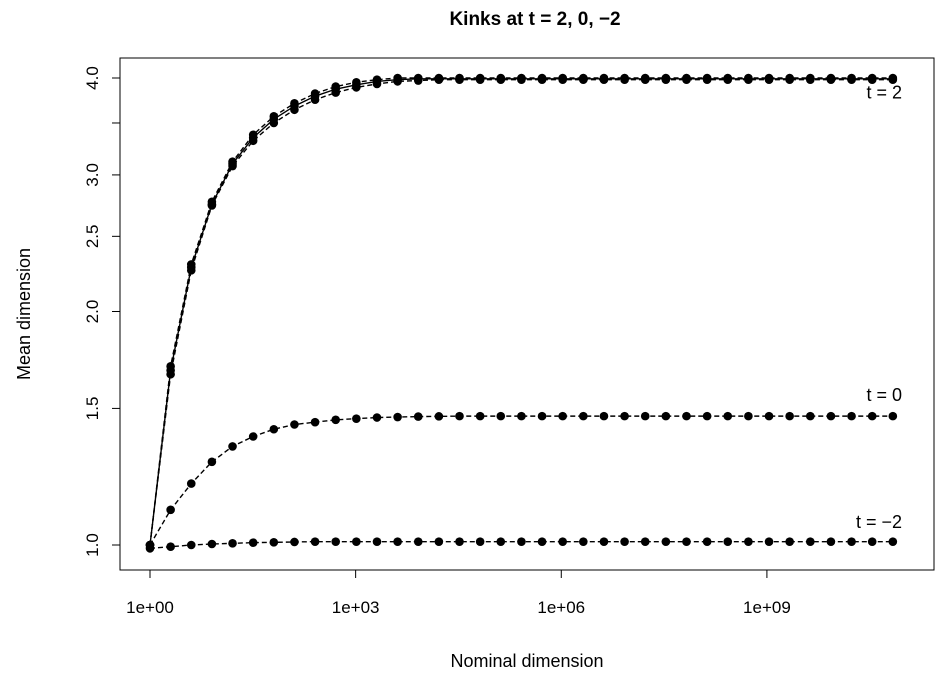  Describe the element at coordinates (884, 93) in the screenshot. I see `series-annotation: t = 2` at that location.